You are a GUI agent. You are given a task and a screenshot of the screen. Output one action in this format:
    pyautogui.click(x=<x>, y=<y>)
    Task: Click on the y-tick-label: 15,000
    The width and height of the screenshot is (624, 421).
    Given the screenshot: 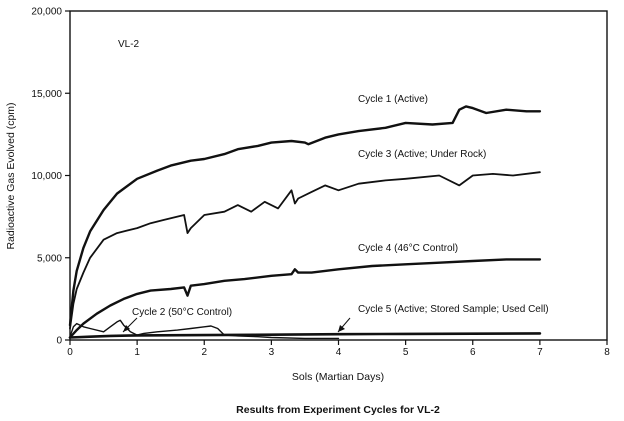 What is the action you would take?
    pyautogui.click(x=46, y=94)
    